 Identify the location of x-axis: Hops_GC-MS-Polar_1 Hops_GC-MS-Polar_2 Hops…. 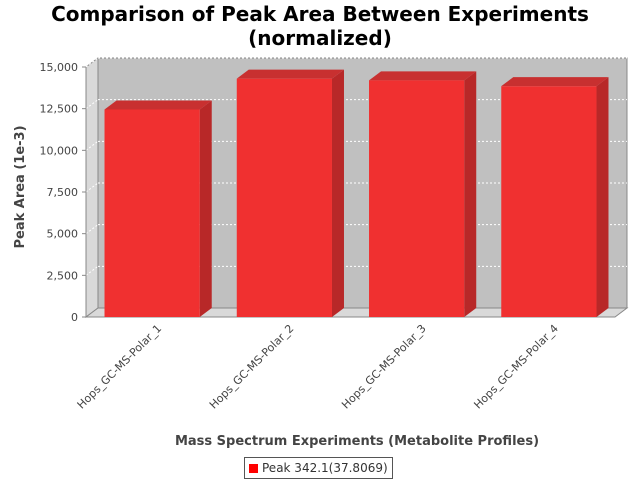
(318, 367).